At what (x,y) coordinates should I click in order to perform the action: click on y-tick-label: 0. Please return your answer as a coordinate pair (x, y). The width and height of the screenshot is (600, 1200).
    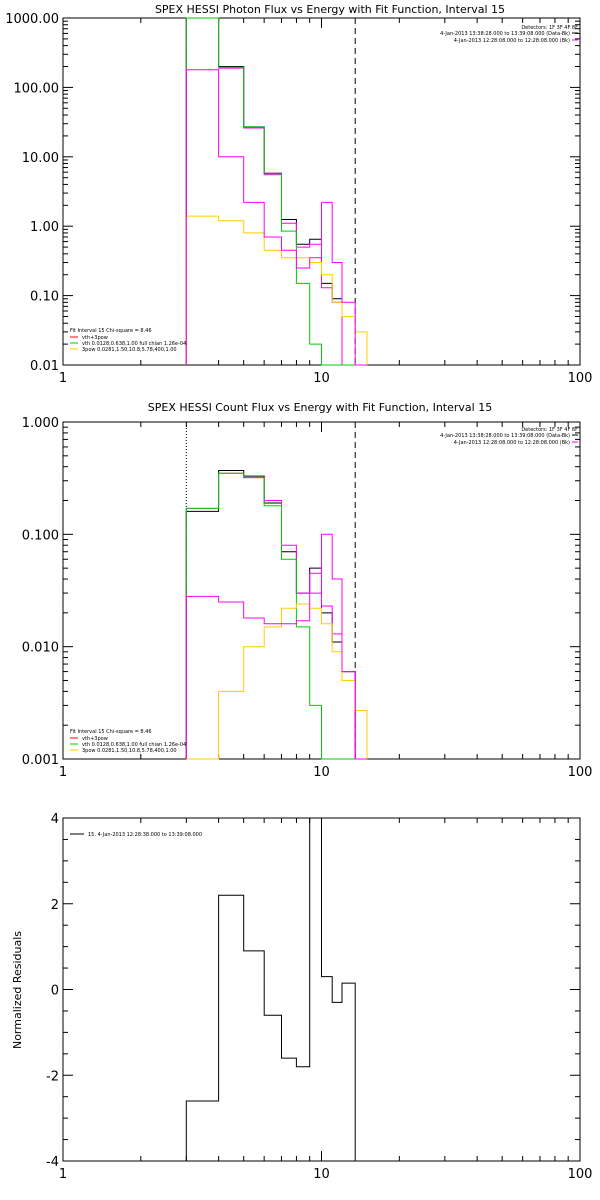
    Looking at the image, I should click on (55, 991).